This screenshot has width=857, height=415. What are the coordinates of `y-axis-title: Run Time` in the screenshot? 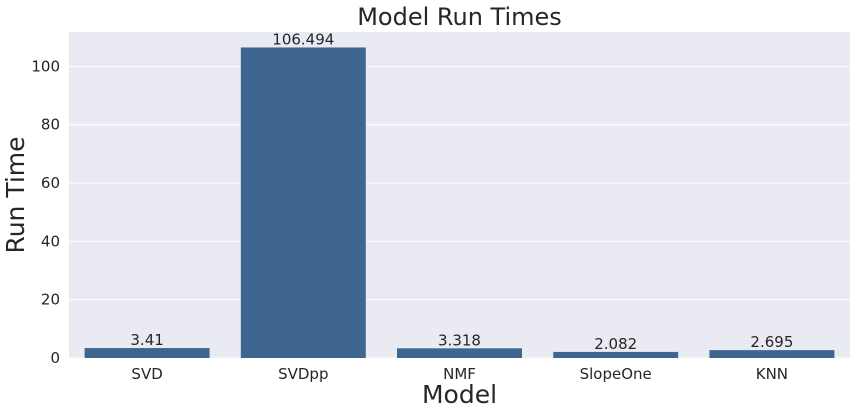 It's located at (15, 194).